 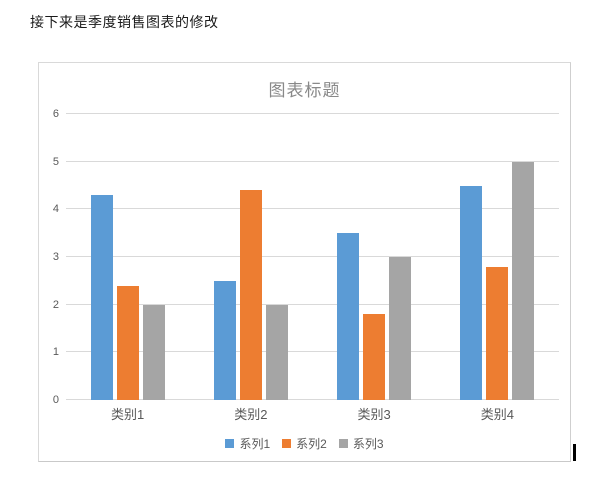 I want to click on text-cursor, so click(x=574, y=452).